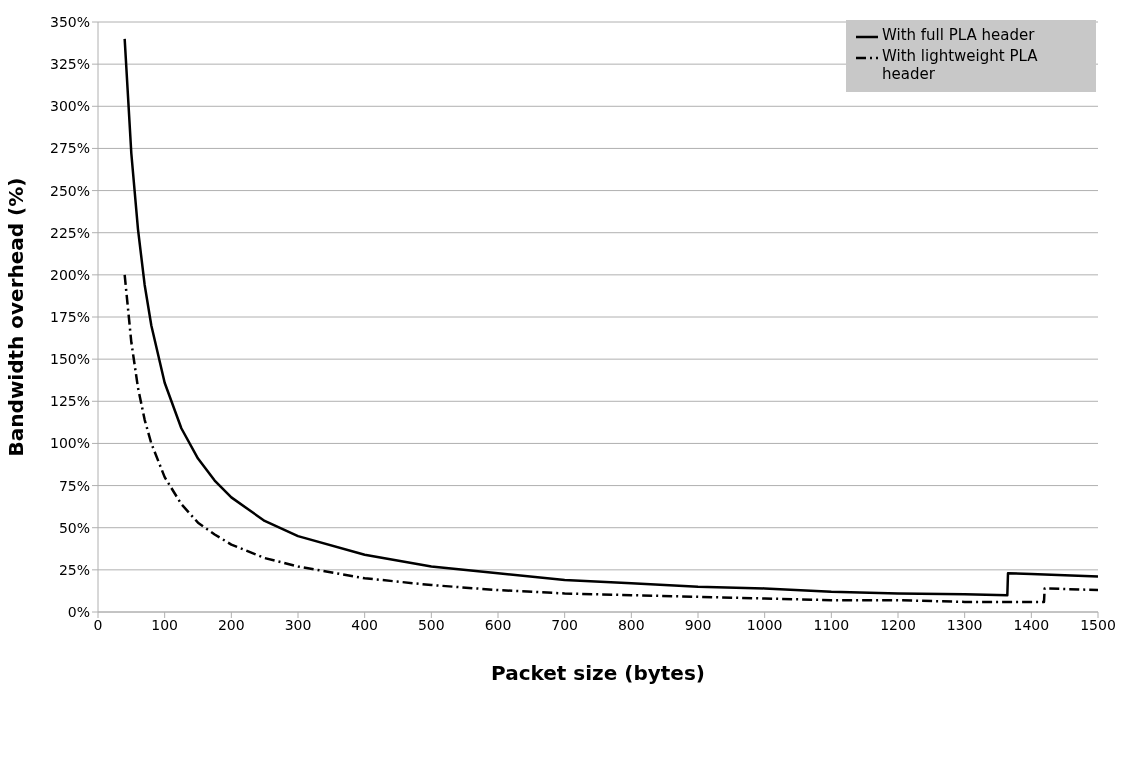 This screenshot has height=776, width=1130. What do you see at coordinates (498, 624) in the screenshot?
I see `x-tick-label: 600` at bounding box center [498, 624].